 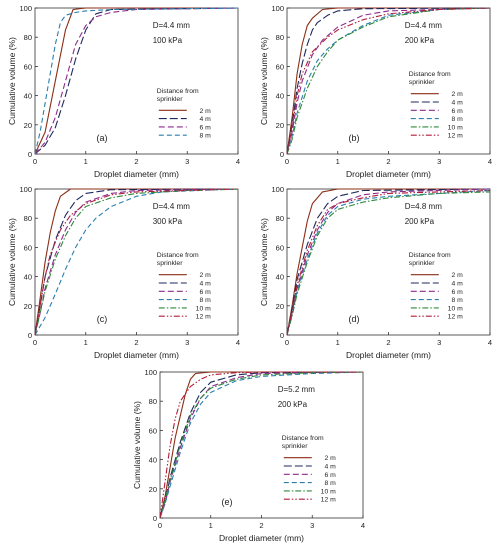 What do you see at coordinates (187, 161) in the screenshot?
I see `x-tick-label: 3` at bounding box center [187, 161].